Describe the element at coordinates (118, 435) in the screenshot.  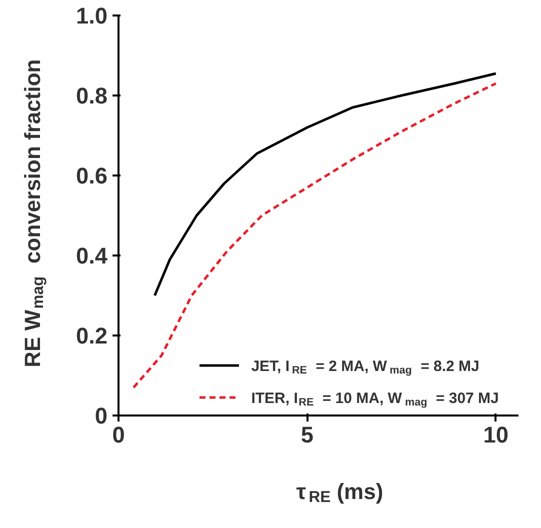
I see `x-tick-label: 0` at that location.